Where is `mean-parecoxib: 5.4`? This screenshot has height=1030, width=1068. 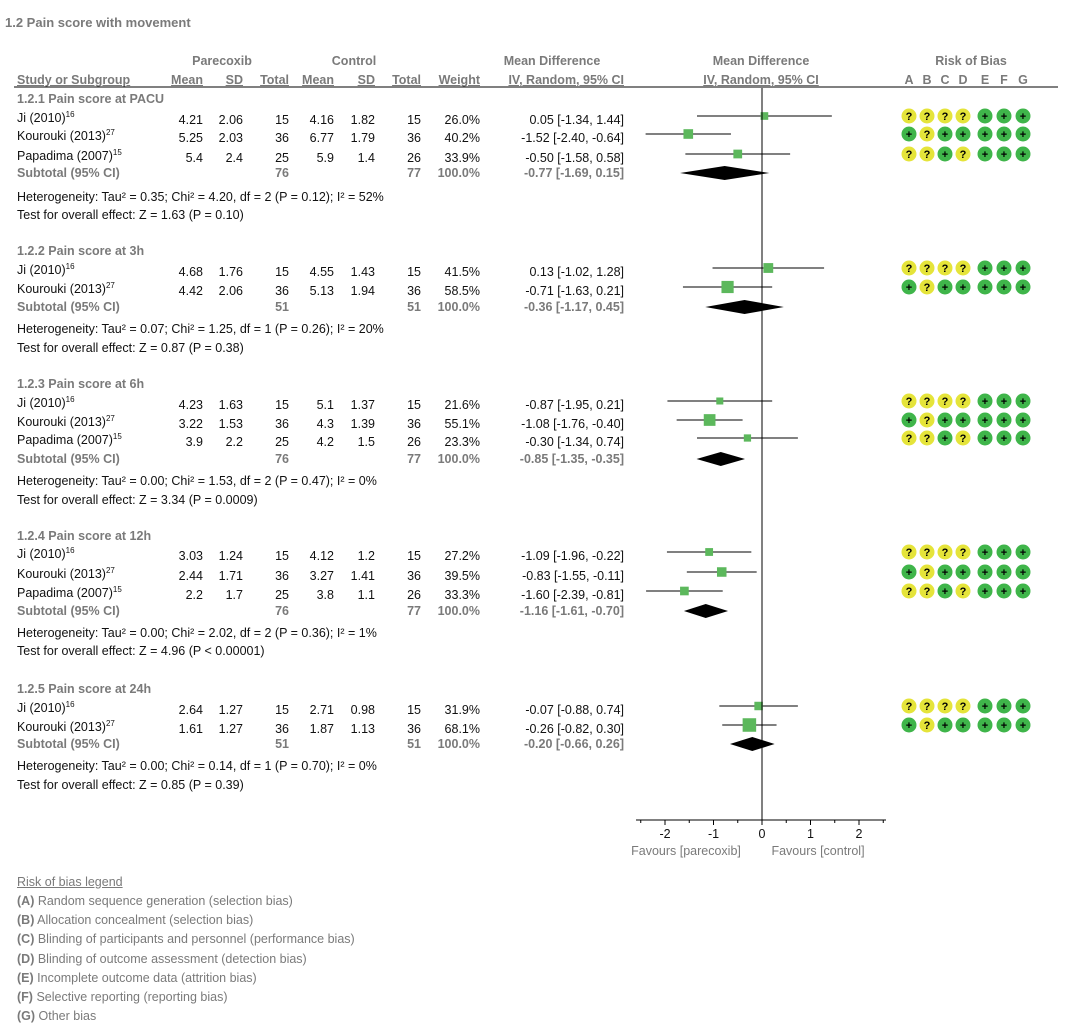
mean-parecoxib: 5.4 is located at coordinates (194, 158).